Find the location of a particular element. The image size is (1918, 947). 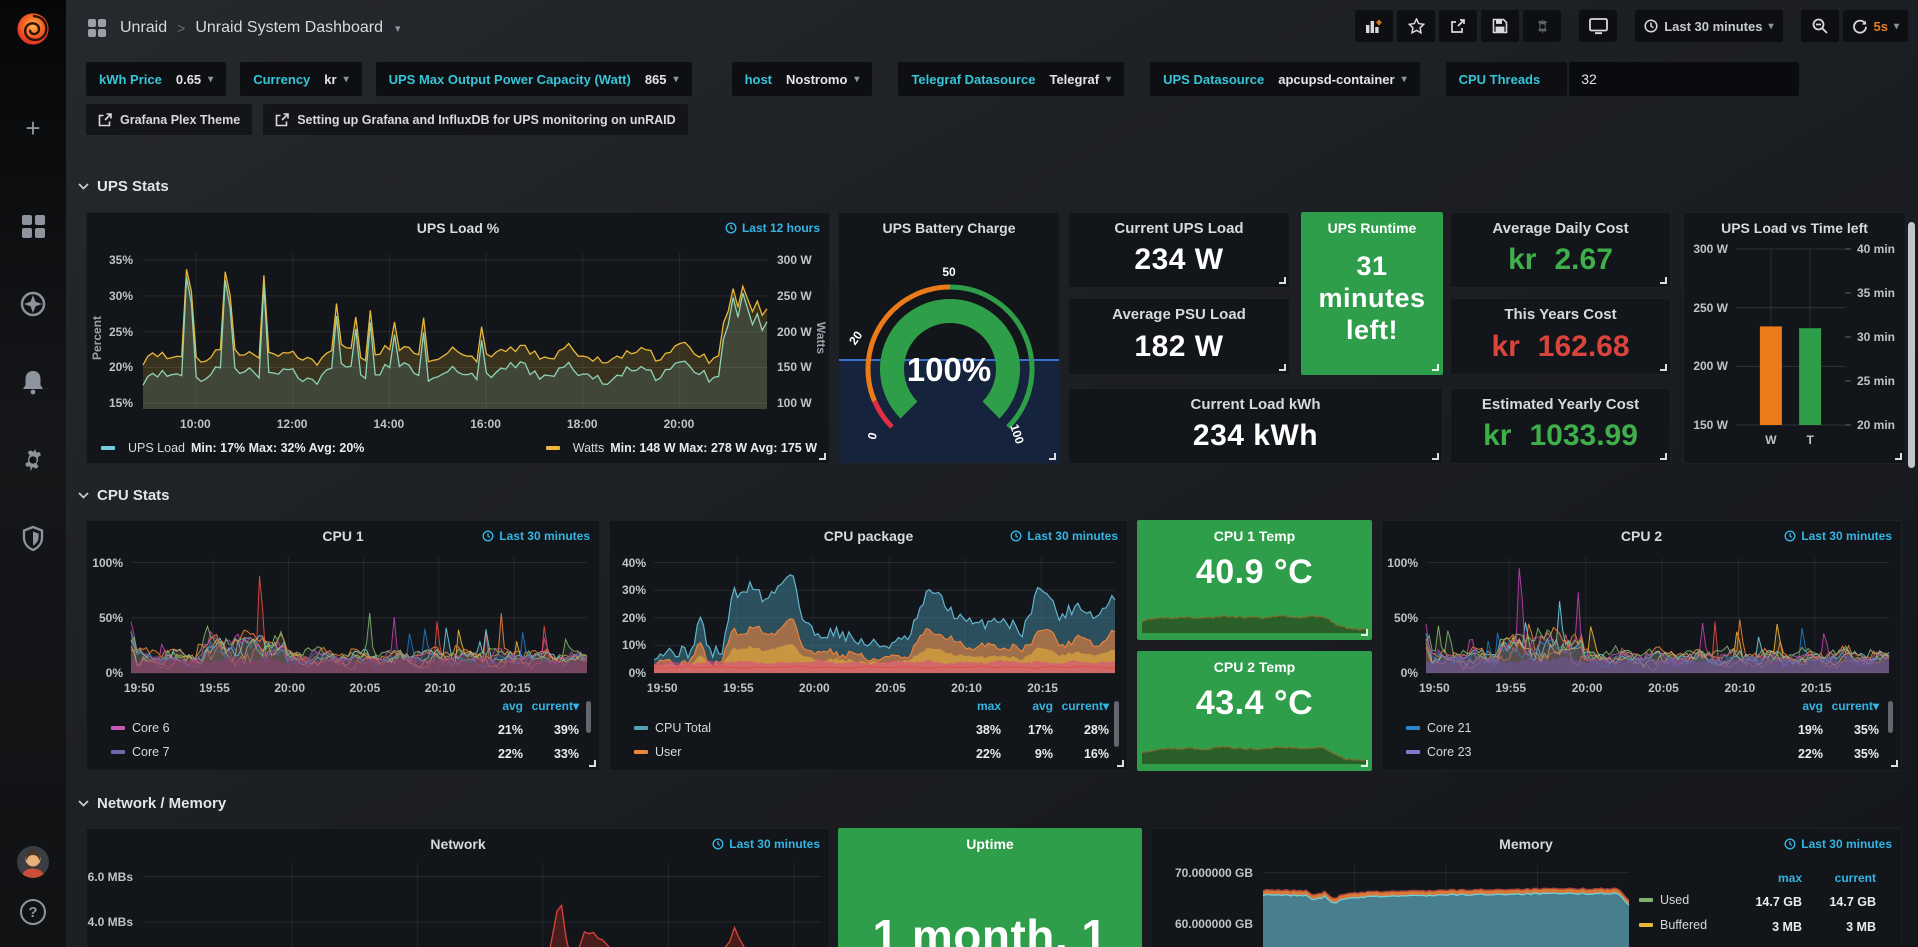

legend-item: Watts Min: 148 W Max: 278 W Avg: 175 W is located at coordinates (681, 448).